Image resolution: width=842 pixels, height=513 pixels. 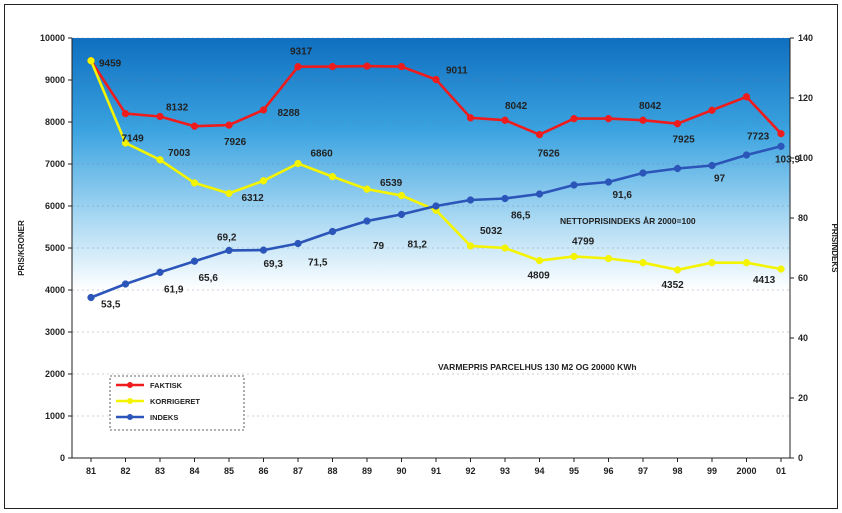 What do you see at coordinates (55, 374) in the screenshot?
I see `ytick-label-left-2: 2000` at bounding box center [55, 374].